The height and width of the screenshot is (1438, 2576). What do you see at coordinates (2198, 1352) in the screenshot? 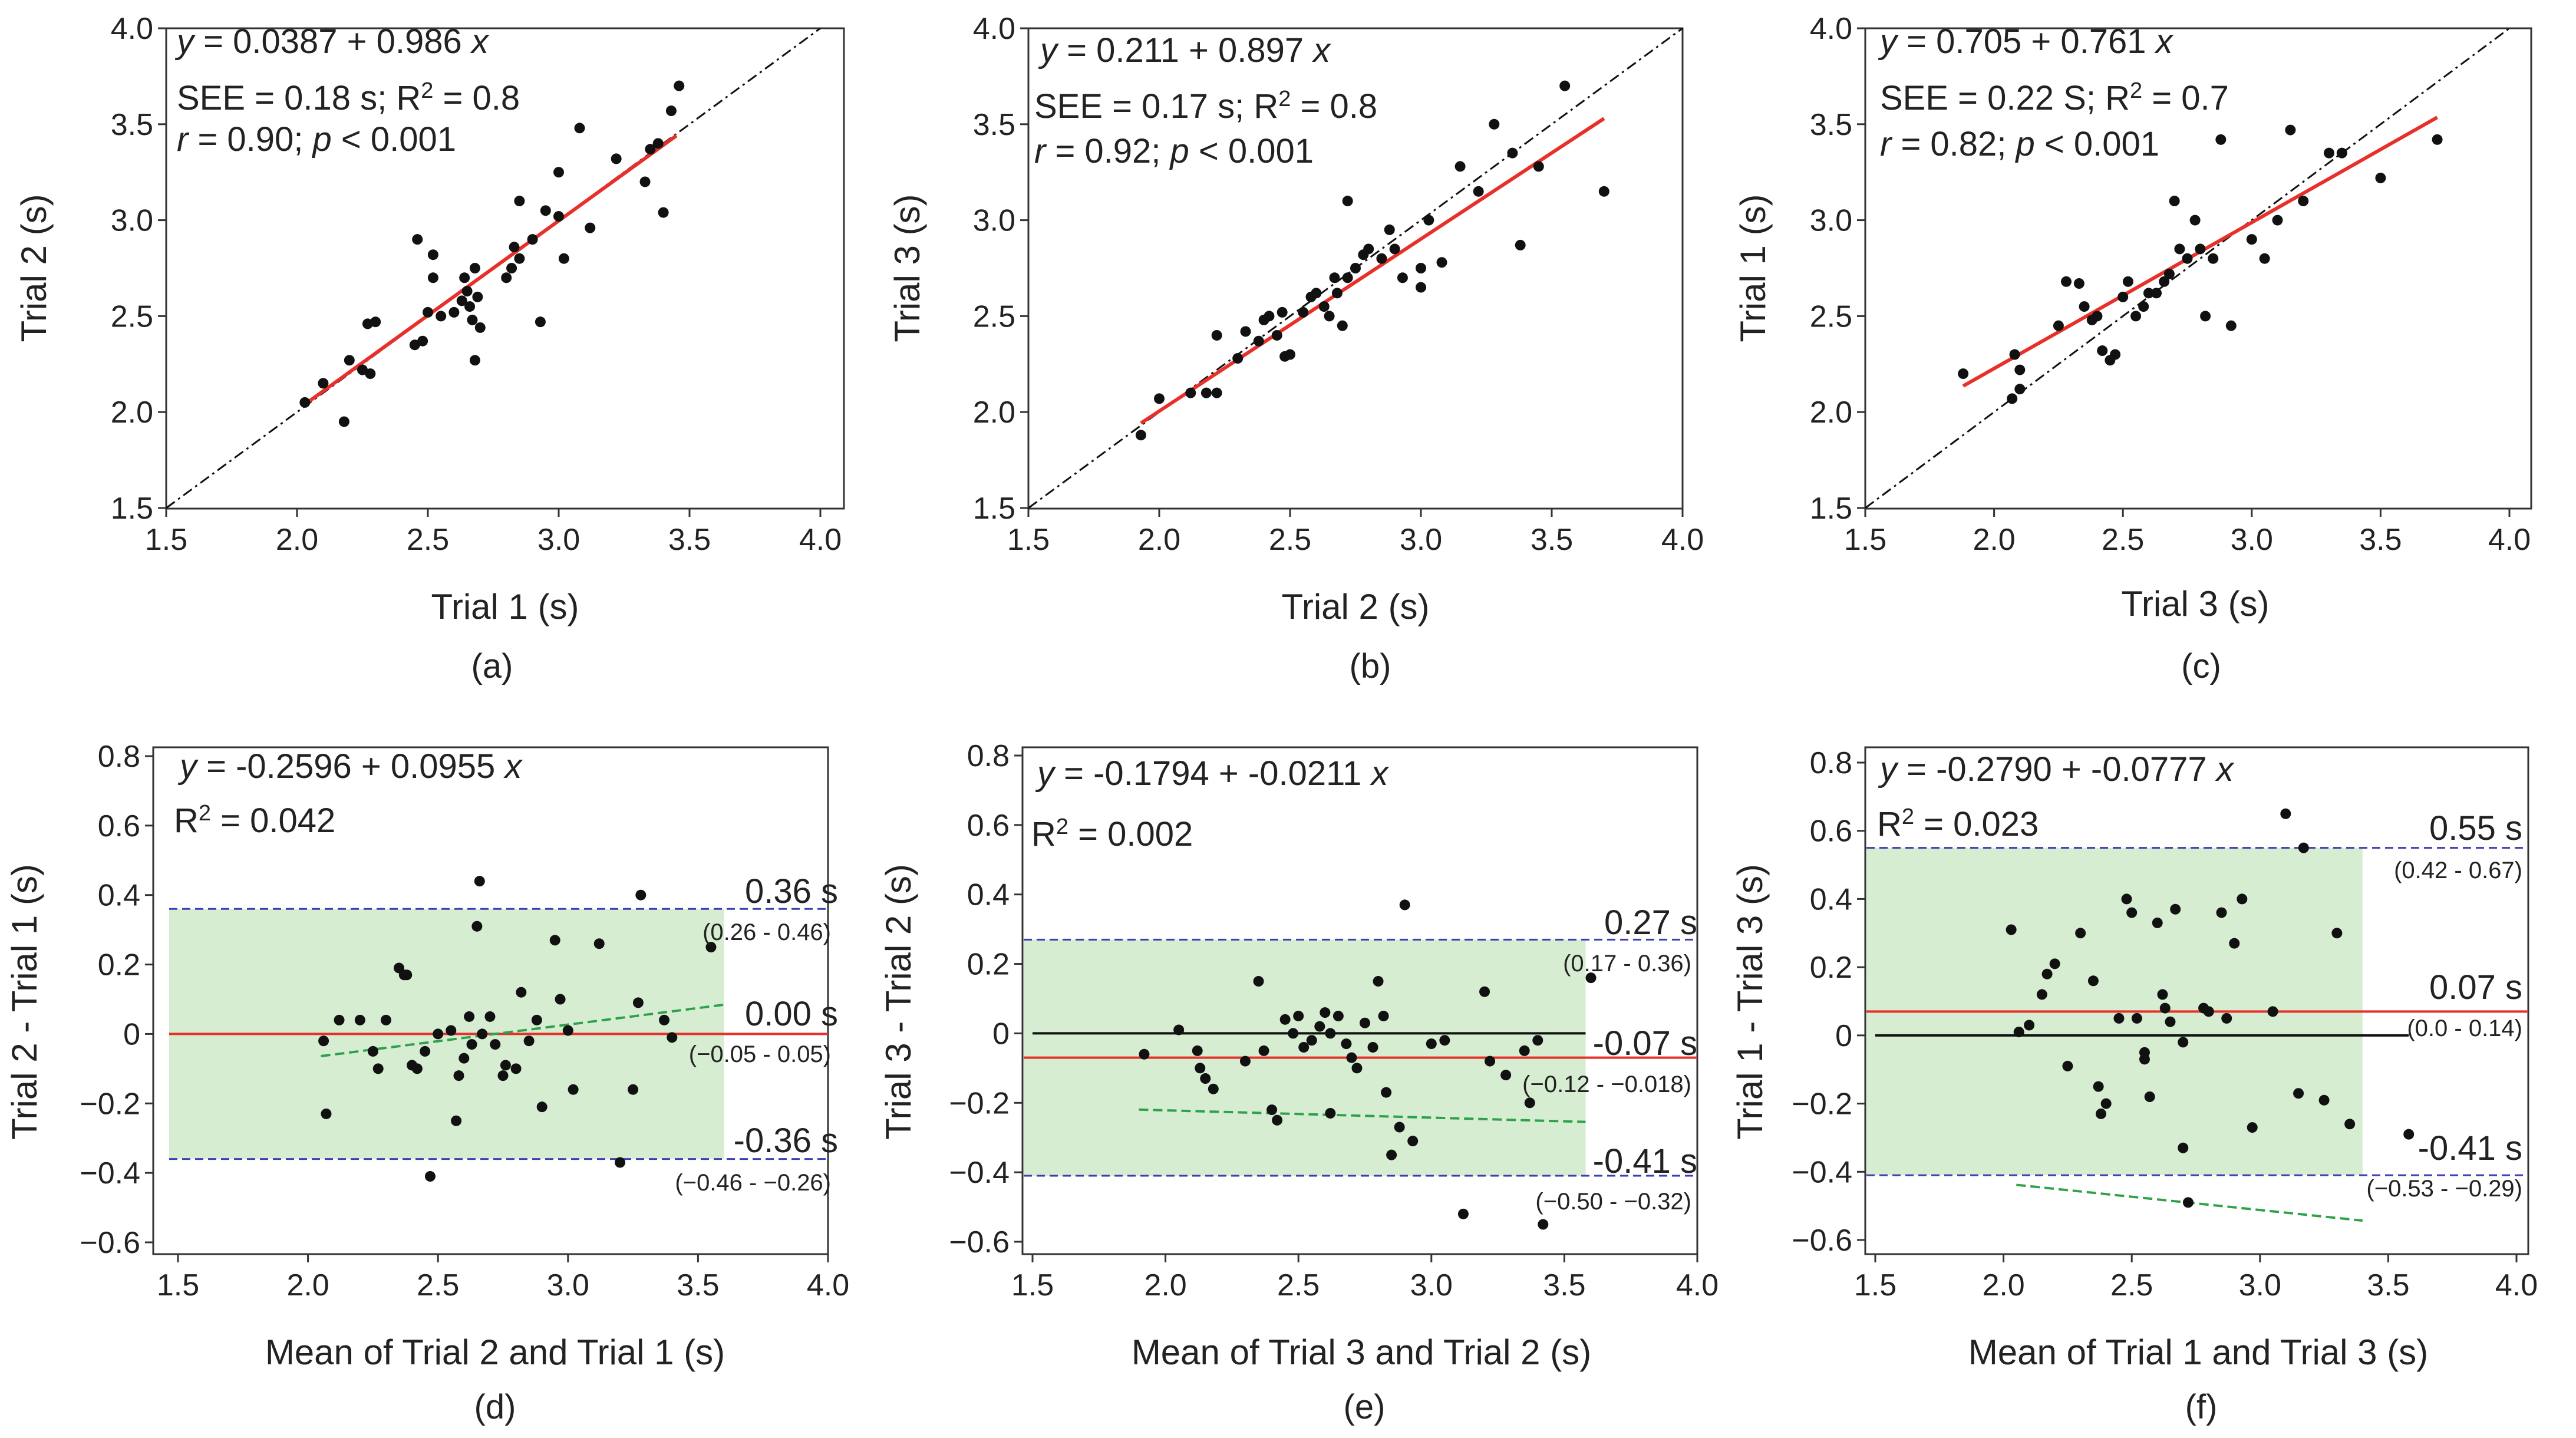
I see `x-axis-label: Mean of Trial 1 and Trial 3 (s)` at bounding box center [2198, 1352].